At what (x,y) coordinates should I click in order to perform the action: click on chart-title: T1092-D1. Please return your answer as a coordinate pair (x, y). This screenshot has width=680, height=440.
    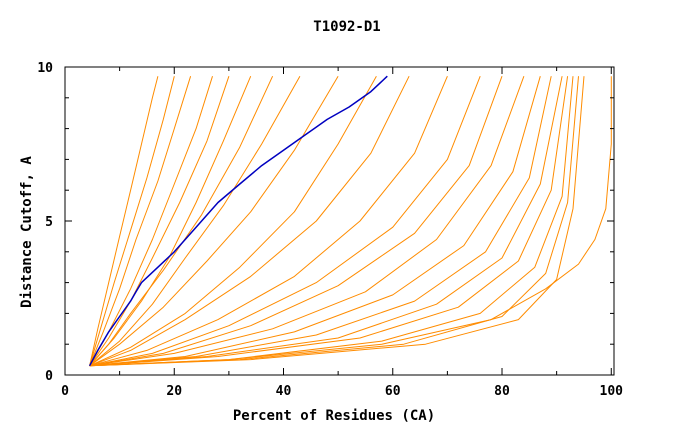
    Looking at the image, I should click on (346, 27).